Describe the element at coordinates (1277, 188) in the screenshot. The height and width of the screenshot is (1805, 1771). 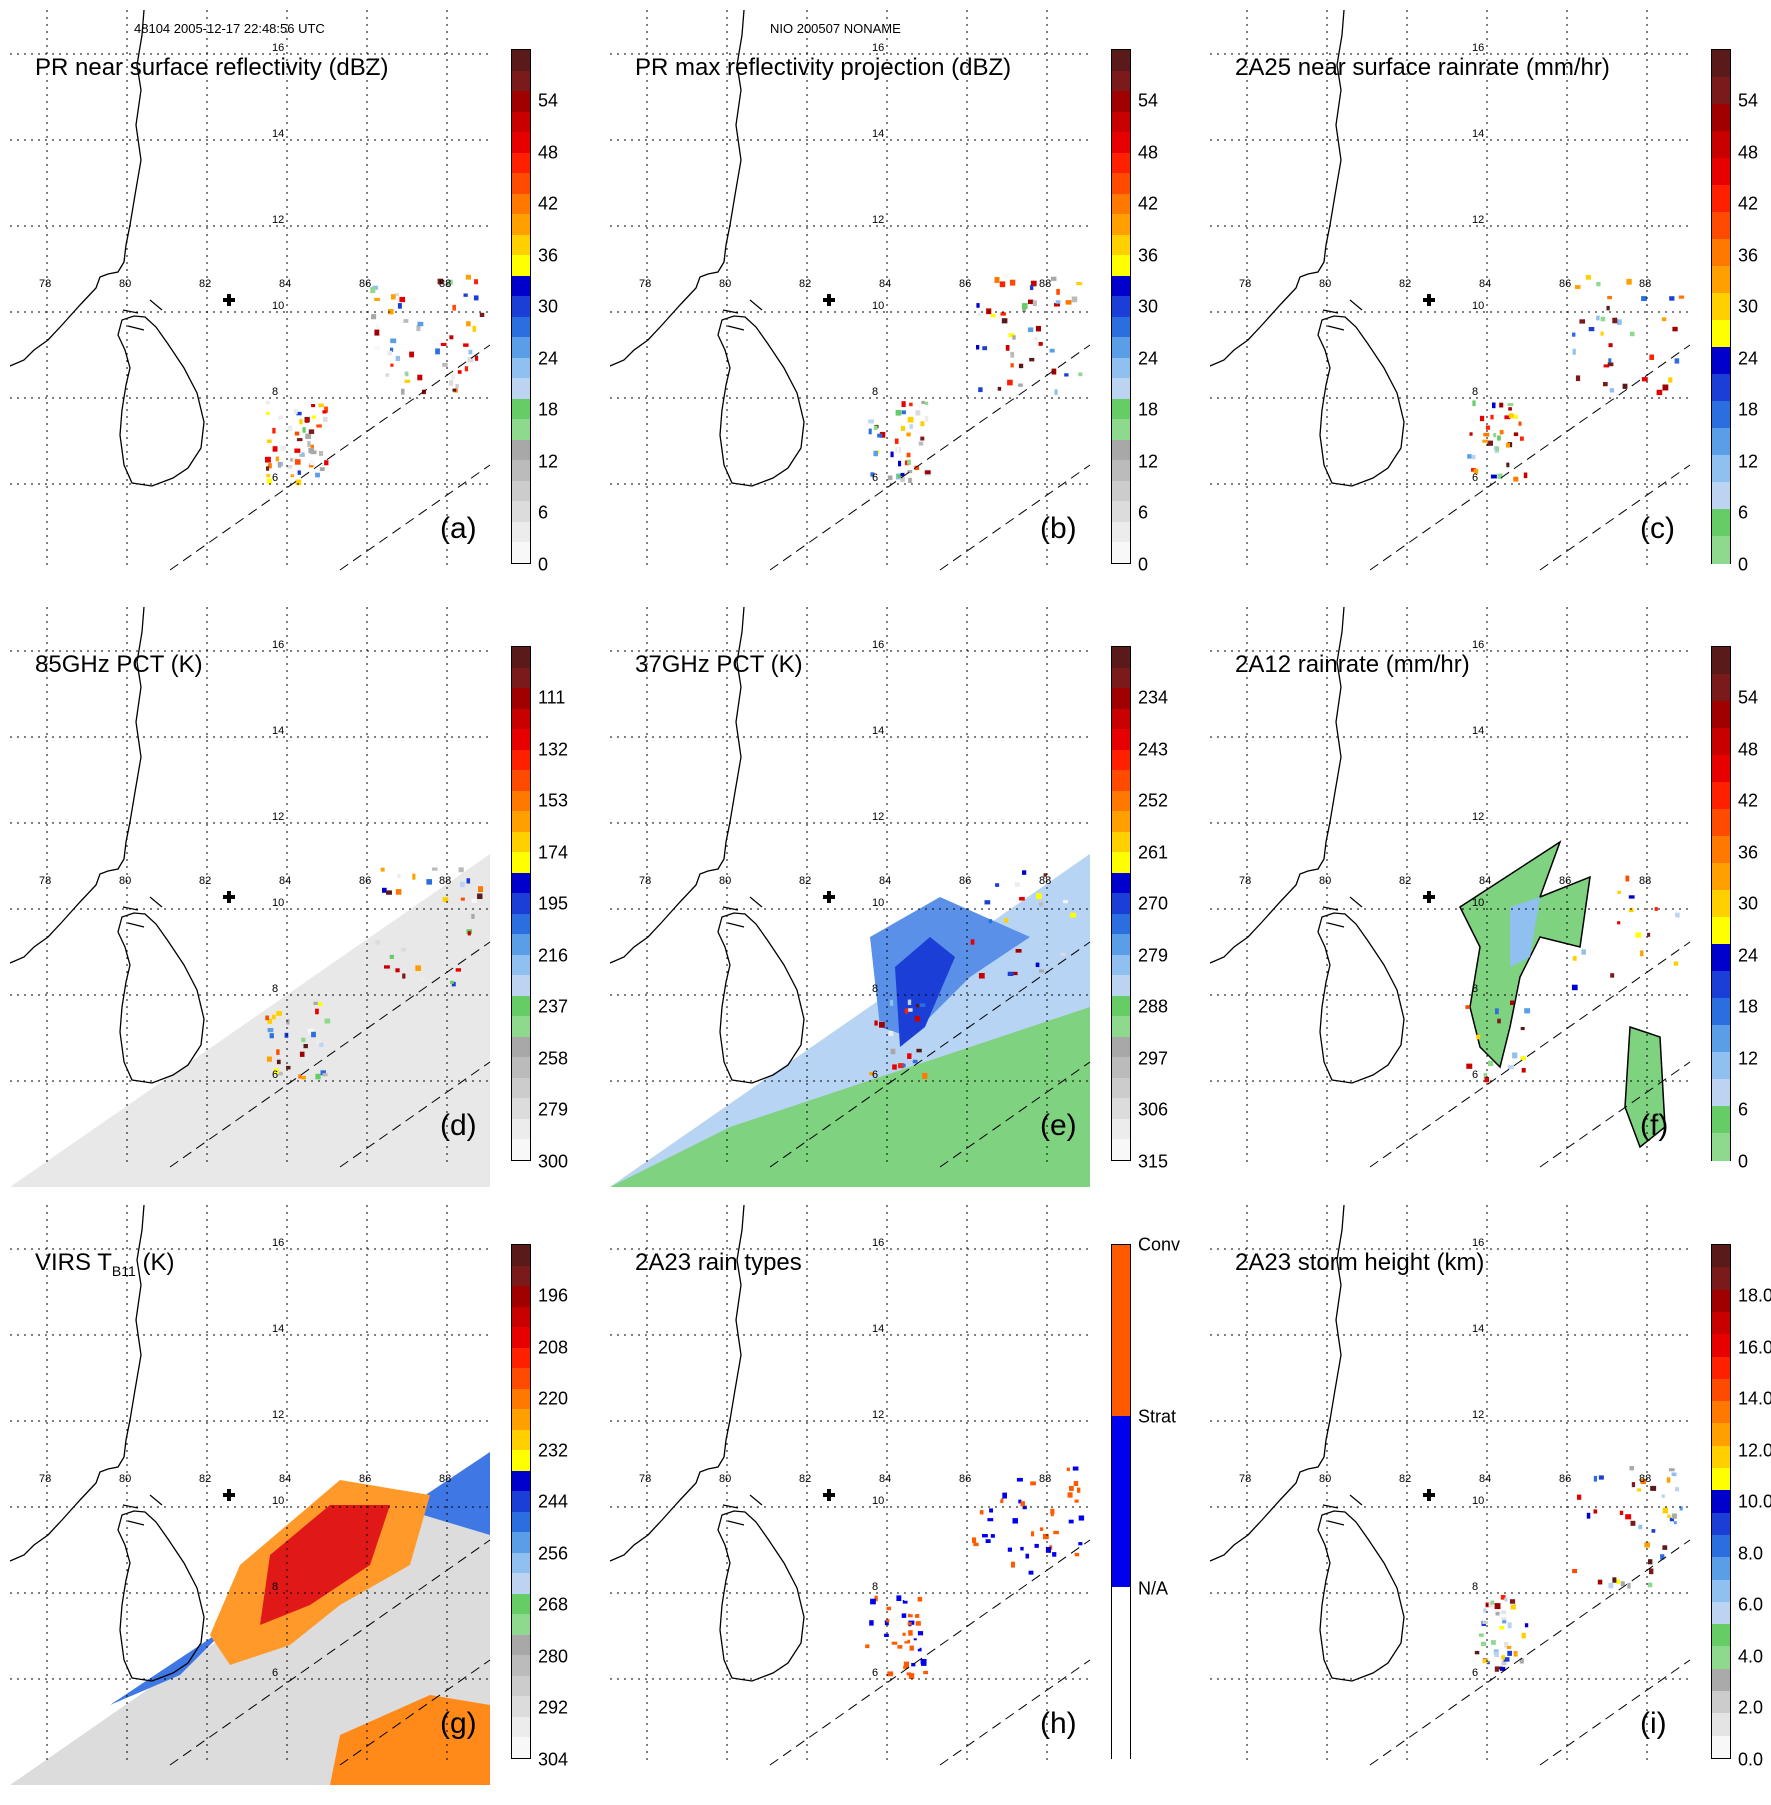
I see `india-coastline` at that location.